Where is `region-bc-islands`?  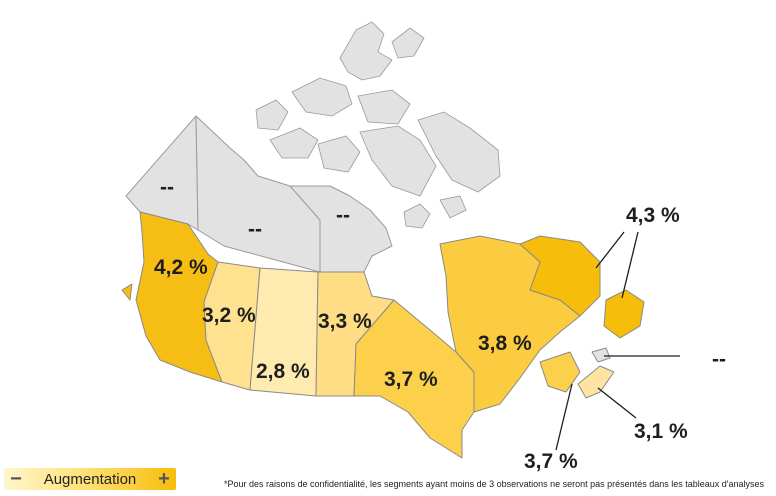 region-bc-islands is located at coordinates (127, 292).